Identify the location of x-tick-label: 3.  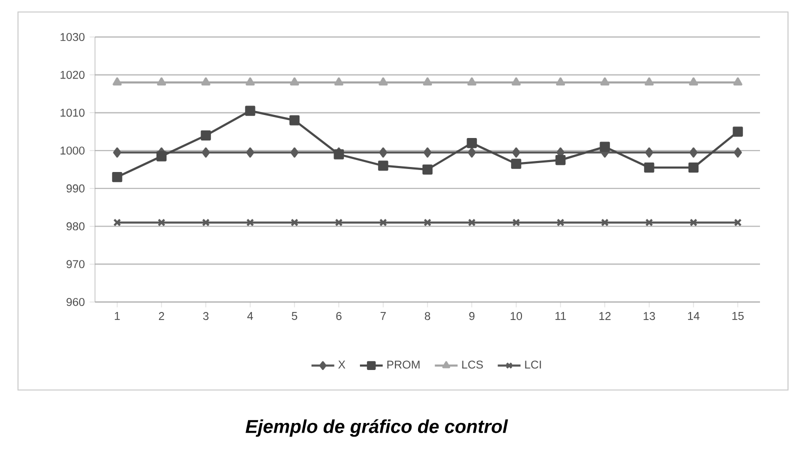
(205, 316).